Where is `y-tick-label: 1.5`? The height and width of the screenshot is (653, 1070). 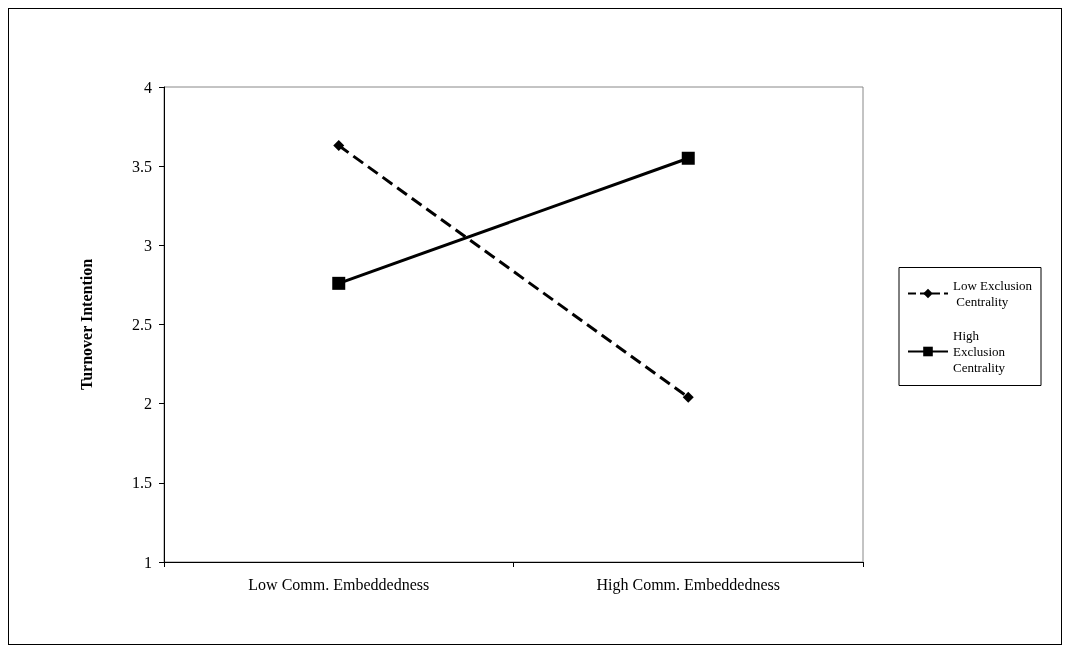 y-tick-label: 1.5 is located at coordinates (142, 483).